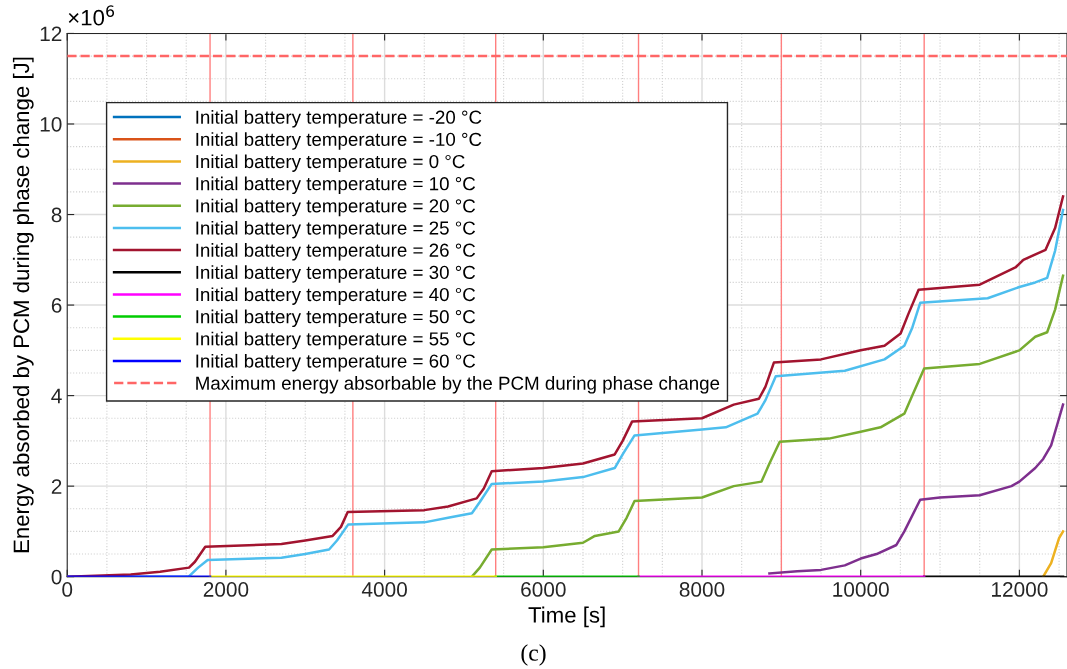 This screenshot has width=1067, height=669. What do you see at coordinates (336, 274) in the screenshot?
I see `legend-label: Initial battery temperature = 30 °C` at bounding box center [336, 274].